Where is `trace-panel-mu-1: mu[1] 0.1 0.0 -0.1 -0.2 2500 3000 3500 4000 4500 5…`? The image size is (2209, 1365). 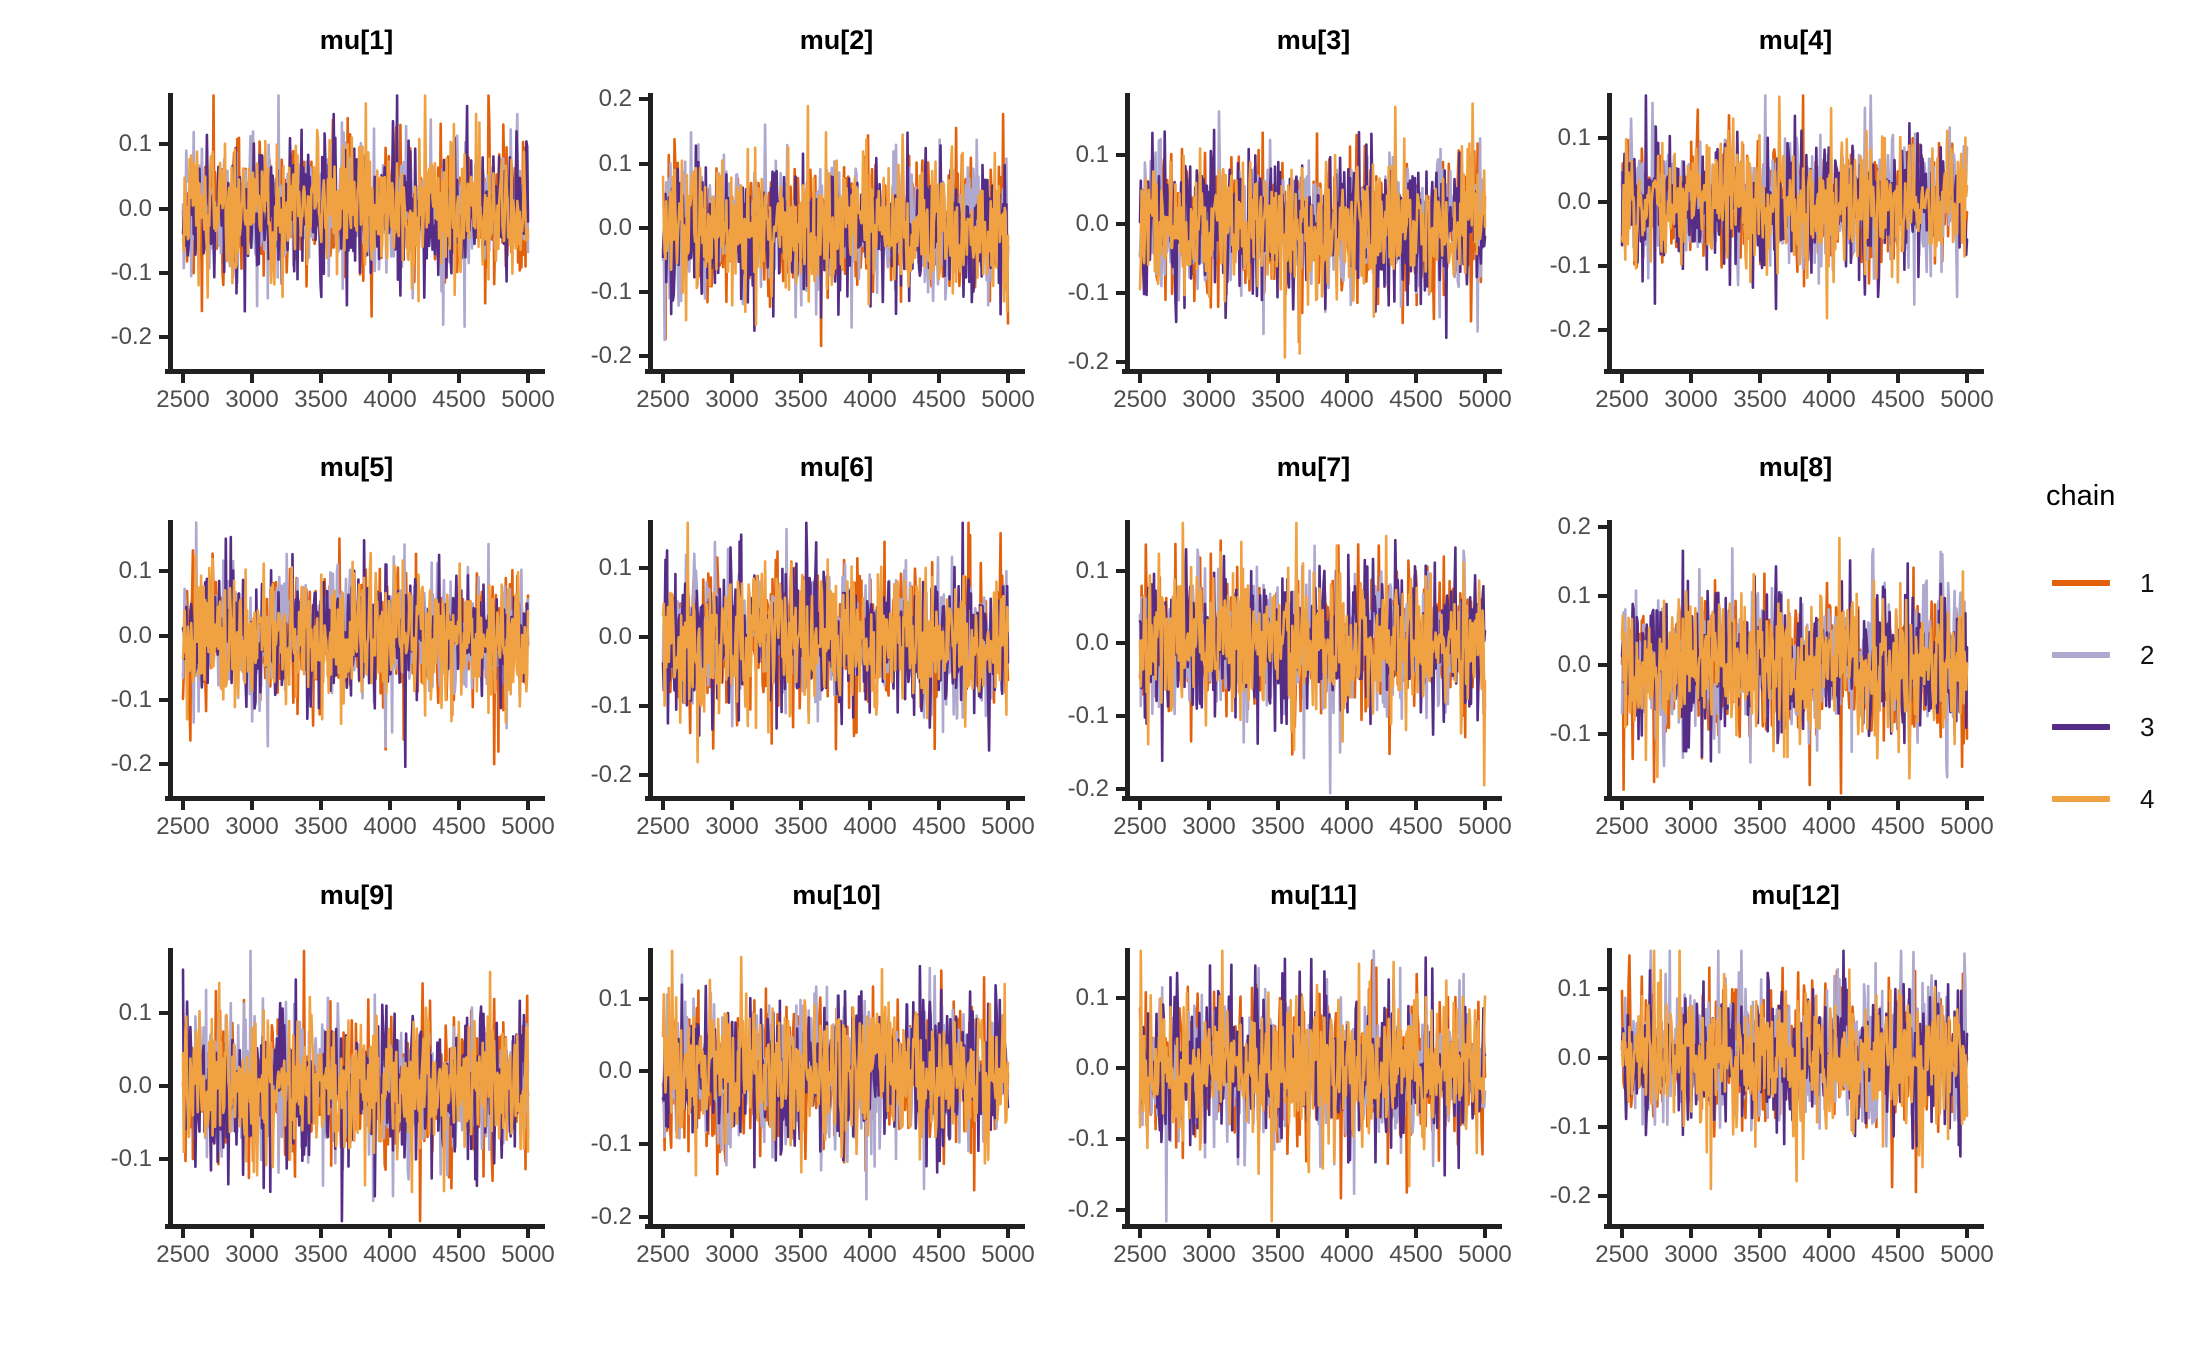 trace-panel-mu-1: mu[1] 0.1 0.0 -0.1 -0.2 2500 3000 3500 4000 4500 5… is located at coordinates (306, 223).